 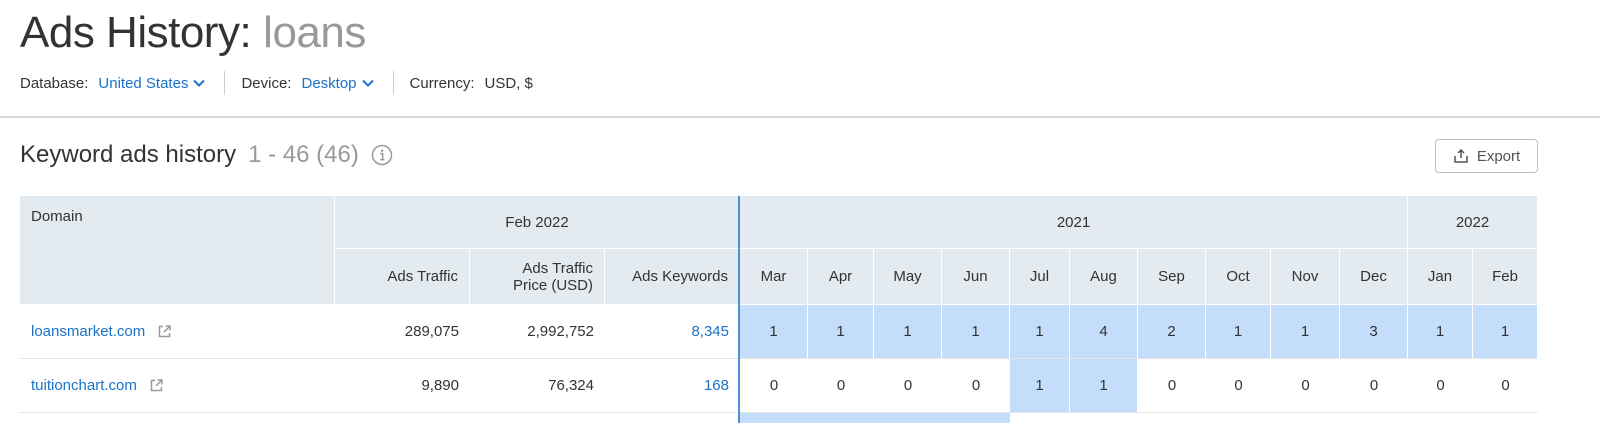 What do you see at coordinates (177, 250) in the screenshot?
I see `column-header-domain: Domain` at bounding box center [177, 250].